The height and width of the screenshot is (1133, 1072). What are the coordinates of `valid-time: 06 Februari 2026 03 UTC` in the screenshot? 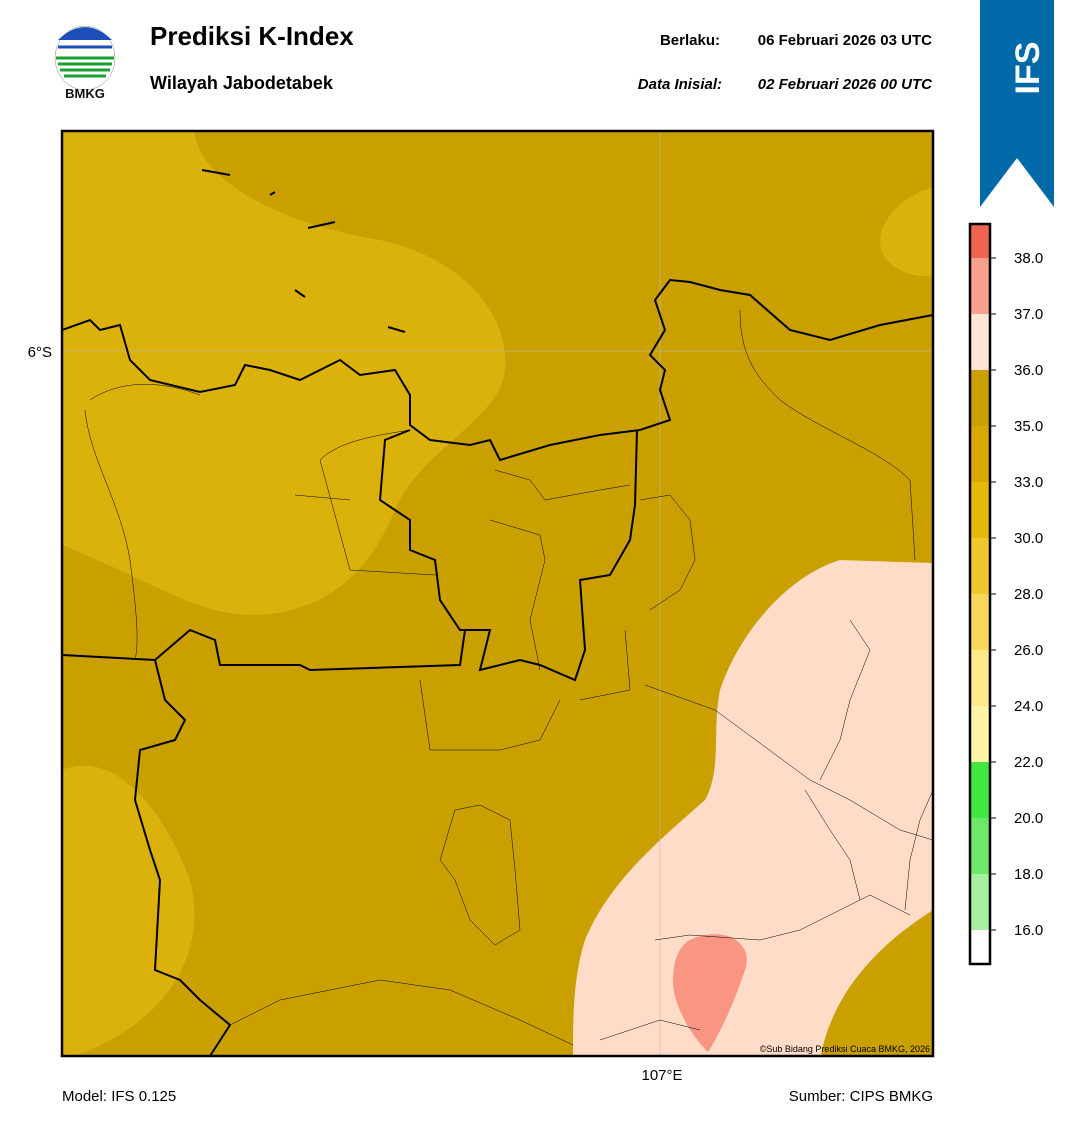 It's located at (845, 40).